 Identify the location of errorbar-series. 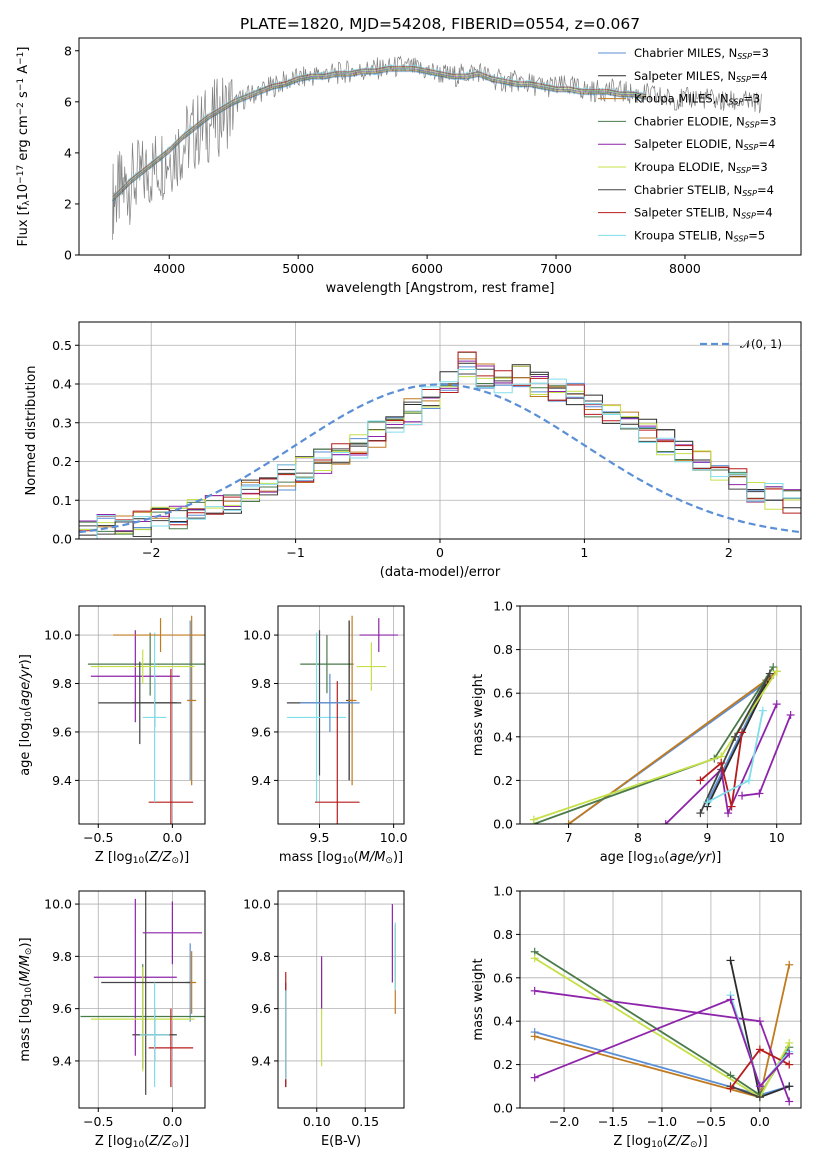
(340, 996).